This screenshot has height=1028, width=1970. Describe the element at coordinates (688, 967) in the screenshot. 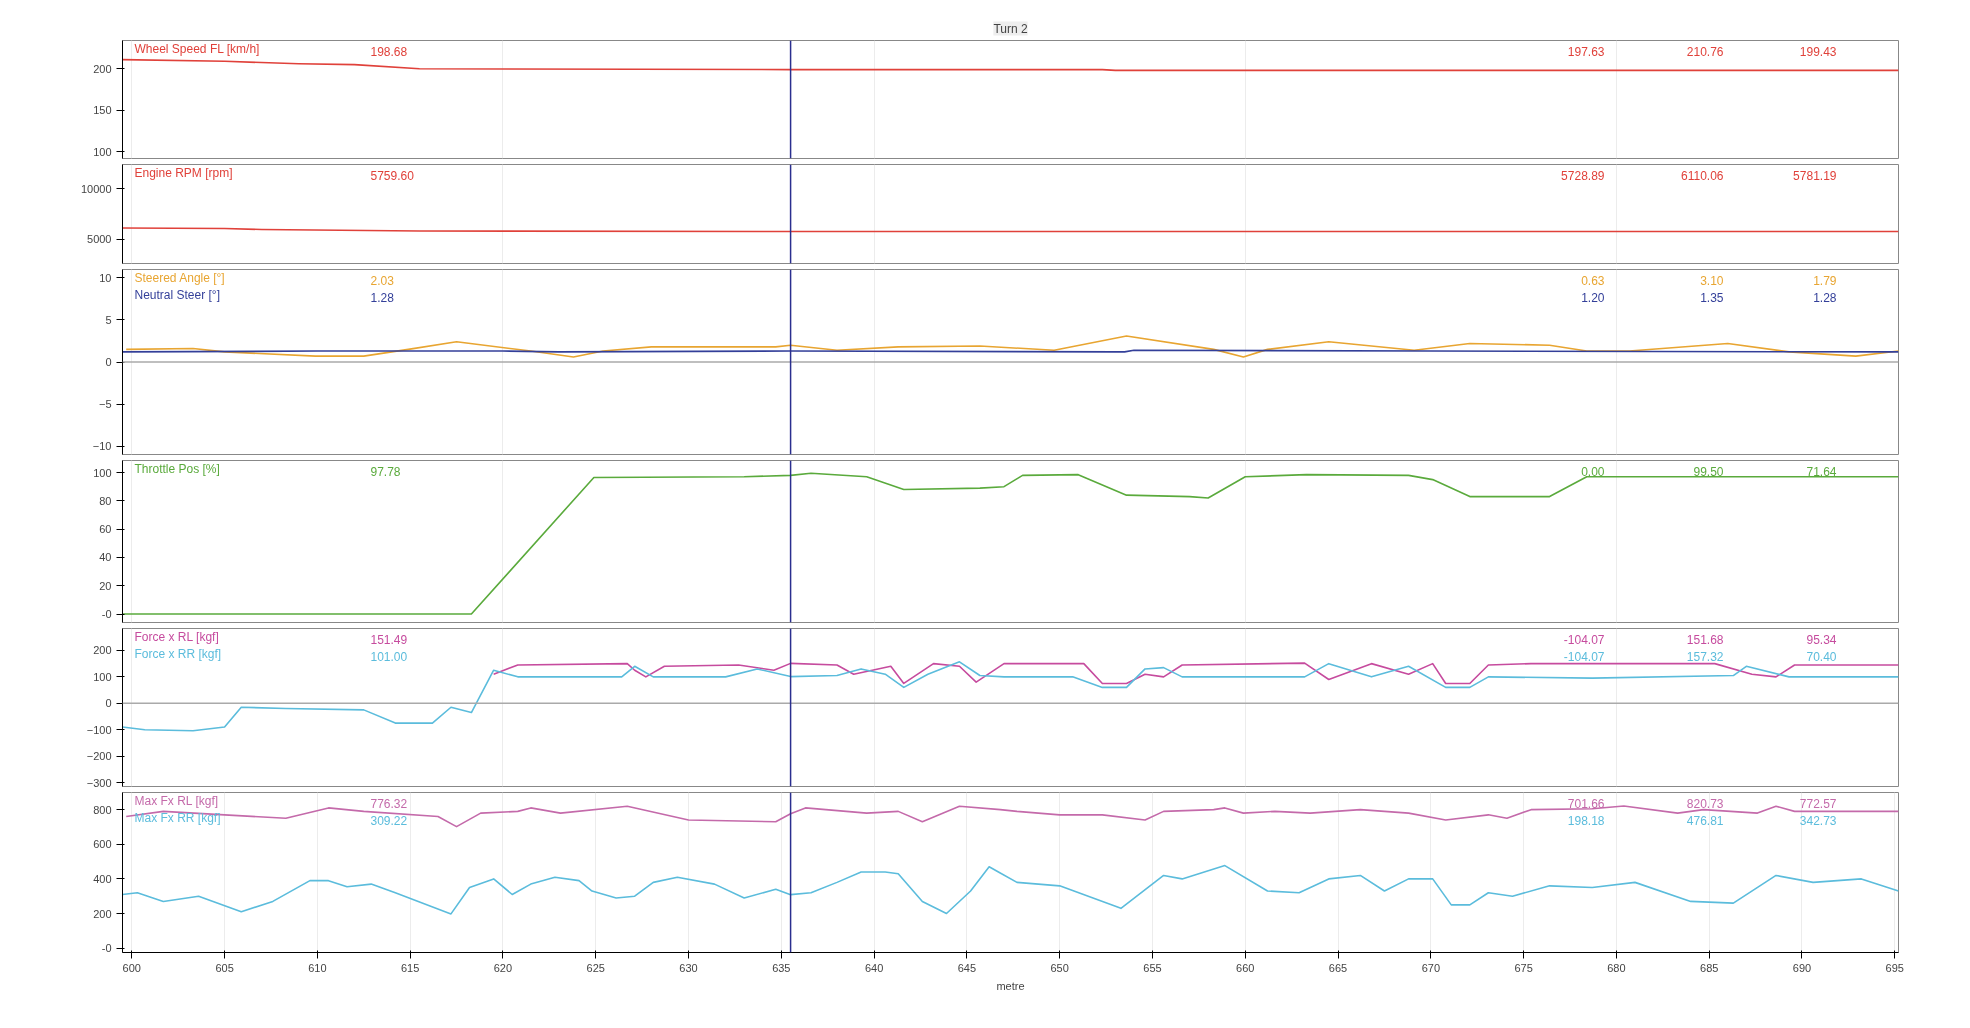

I see `x-tick-label: 630` at that location.